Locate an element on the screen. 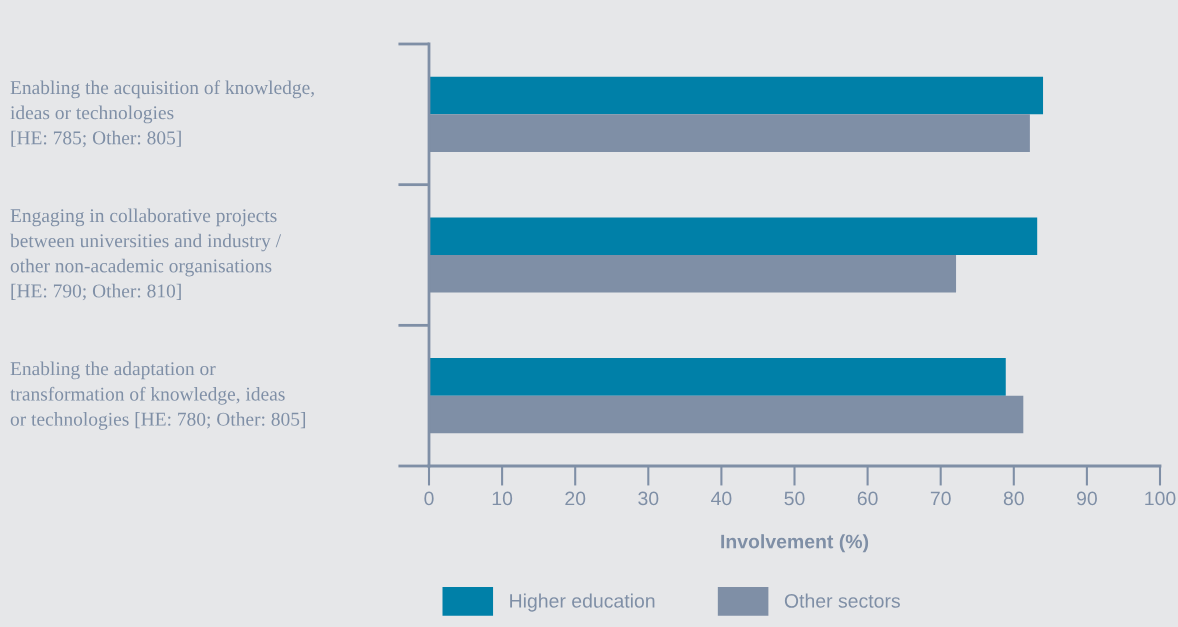 The image size is (1178, 627). x-tick-label: 70 is located at coordinates (940, 498).